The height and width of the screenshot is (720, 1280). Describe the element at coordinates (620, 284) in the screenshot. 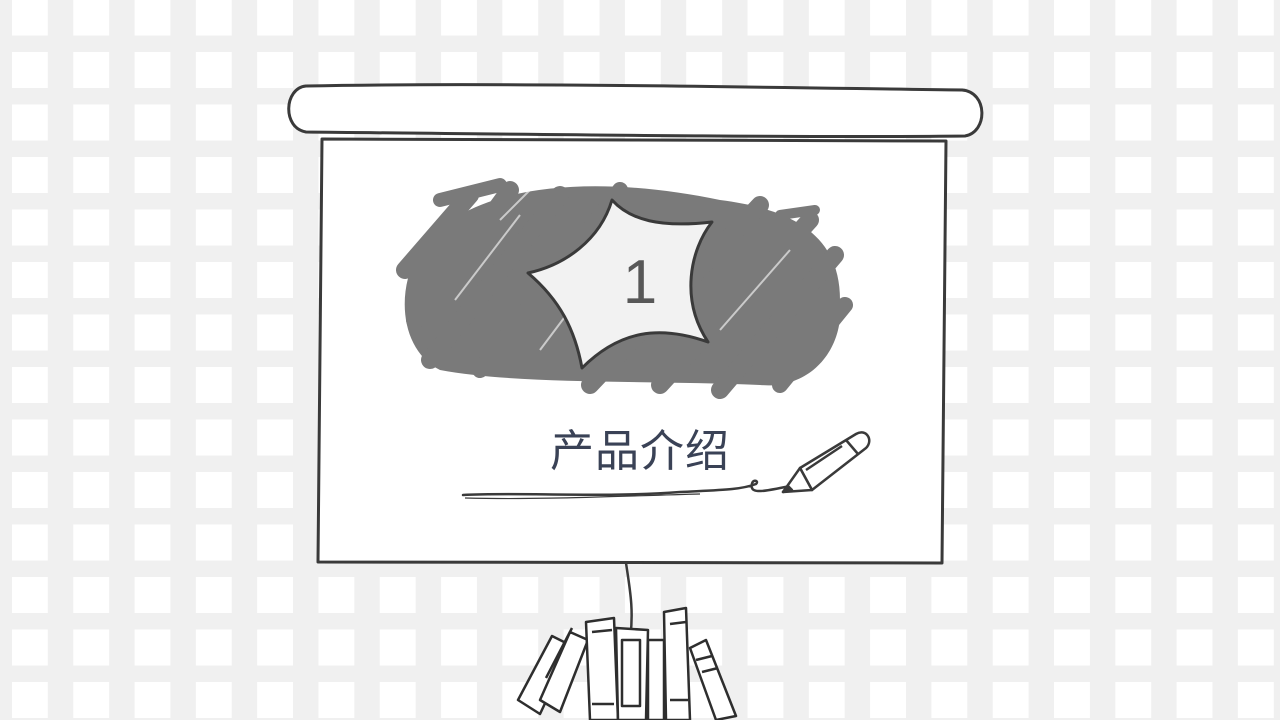

I see `star-badge-icon` at that location.